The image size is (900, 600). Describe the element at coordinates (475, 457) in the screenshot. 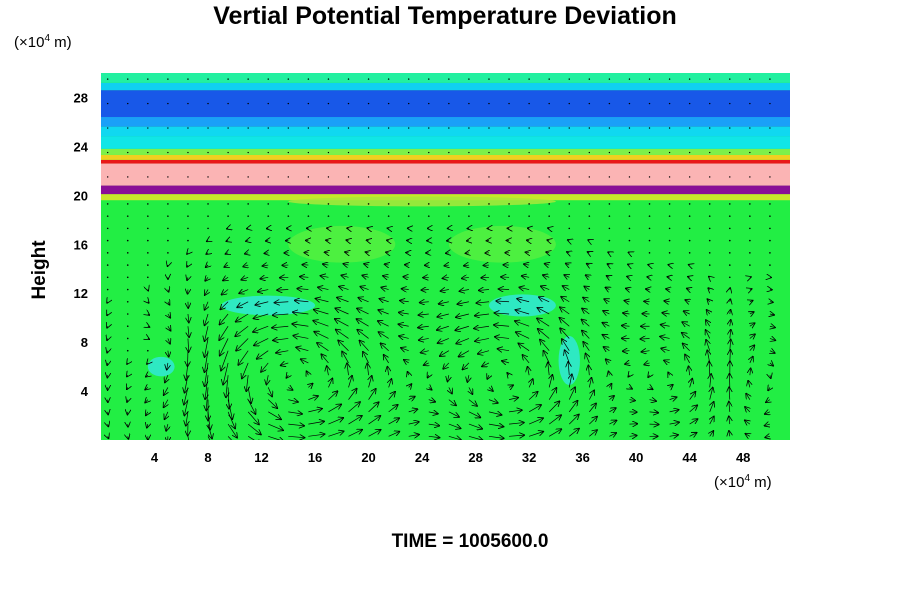

I see `x-tick-label: 28` at that location.